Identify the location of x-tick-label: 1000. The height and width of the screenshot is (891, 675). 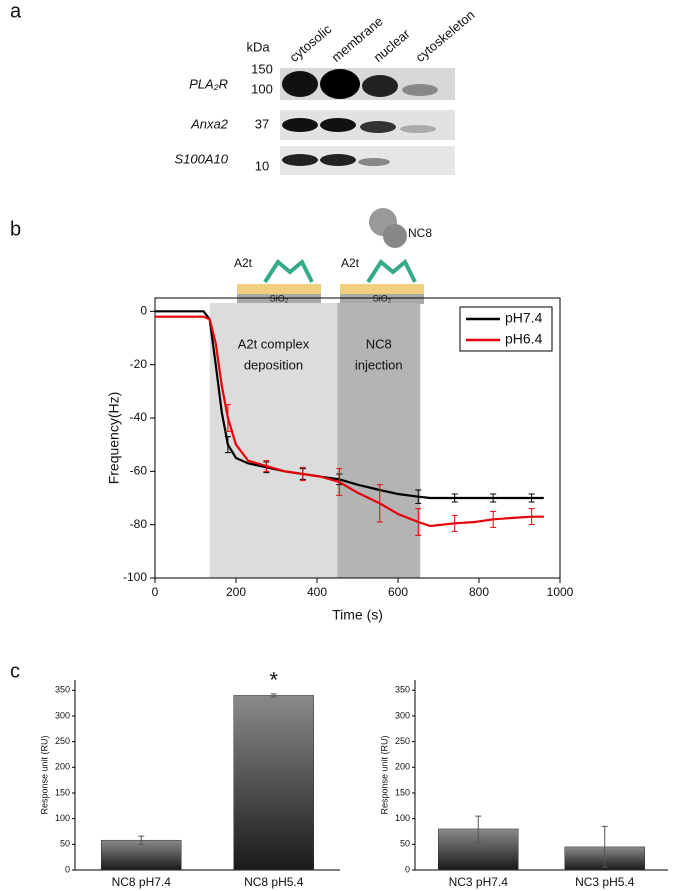
(560, 592).